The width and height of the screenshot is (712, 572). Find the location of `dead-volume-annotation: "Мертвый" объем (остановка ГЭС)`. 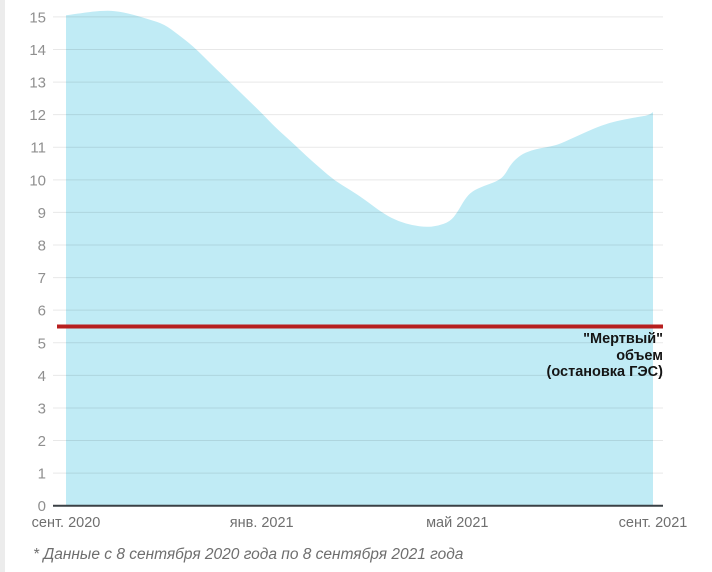

dead-volume-annotation: "Мертвый" объем (остановка ГЭС) is located at coordinates (605, 356).